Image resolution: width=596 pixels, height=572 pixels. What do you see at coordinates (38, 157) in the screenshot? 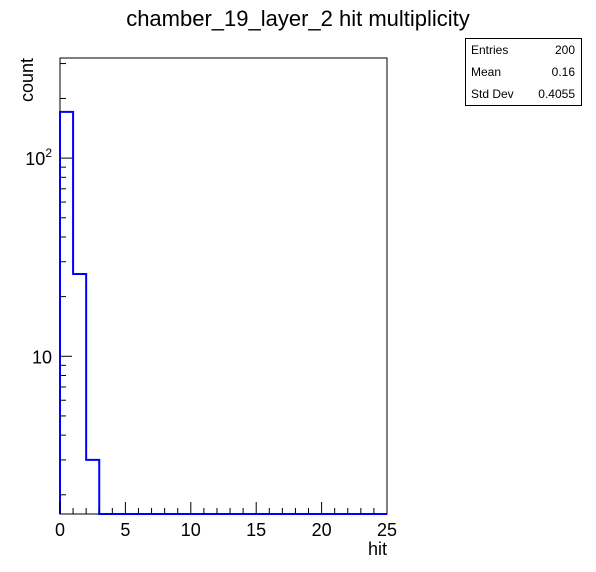
I see `y-tick-label: 102` at bounding box center [38, 157].